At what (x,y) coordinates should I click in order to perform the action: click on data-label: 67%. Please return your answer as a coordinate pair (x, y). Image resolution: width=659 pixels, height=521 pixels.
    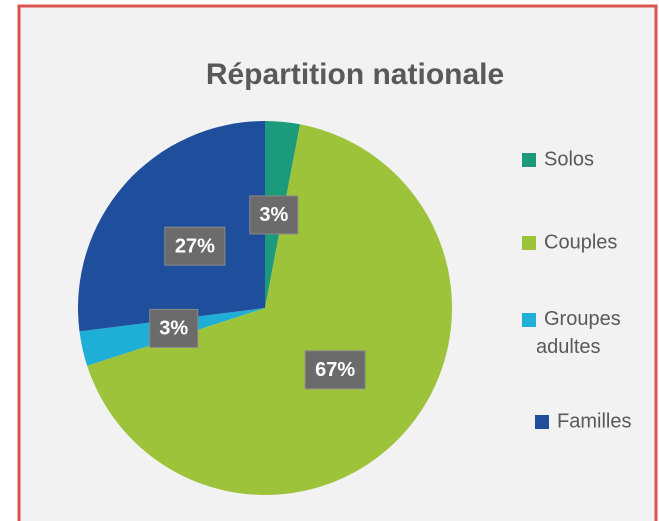
    Looking at the image, I should click on (335, 370).